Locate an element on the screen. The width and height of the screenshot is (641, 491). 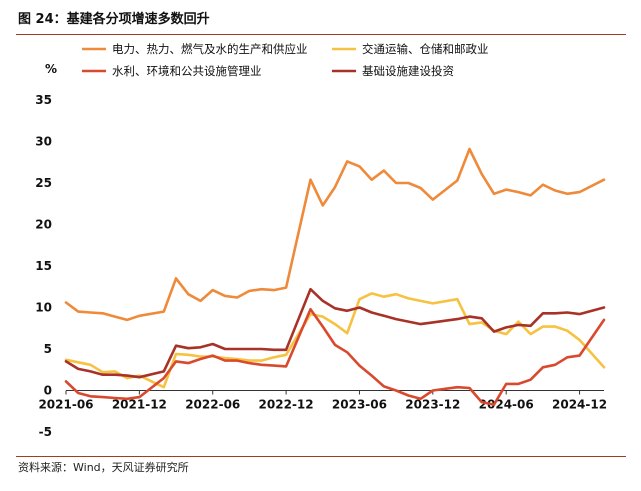
x-tick-label: 2024-06 is located at coordinates (506, 405).